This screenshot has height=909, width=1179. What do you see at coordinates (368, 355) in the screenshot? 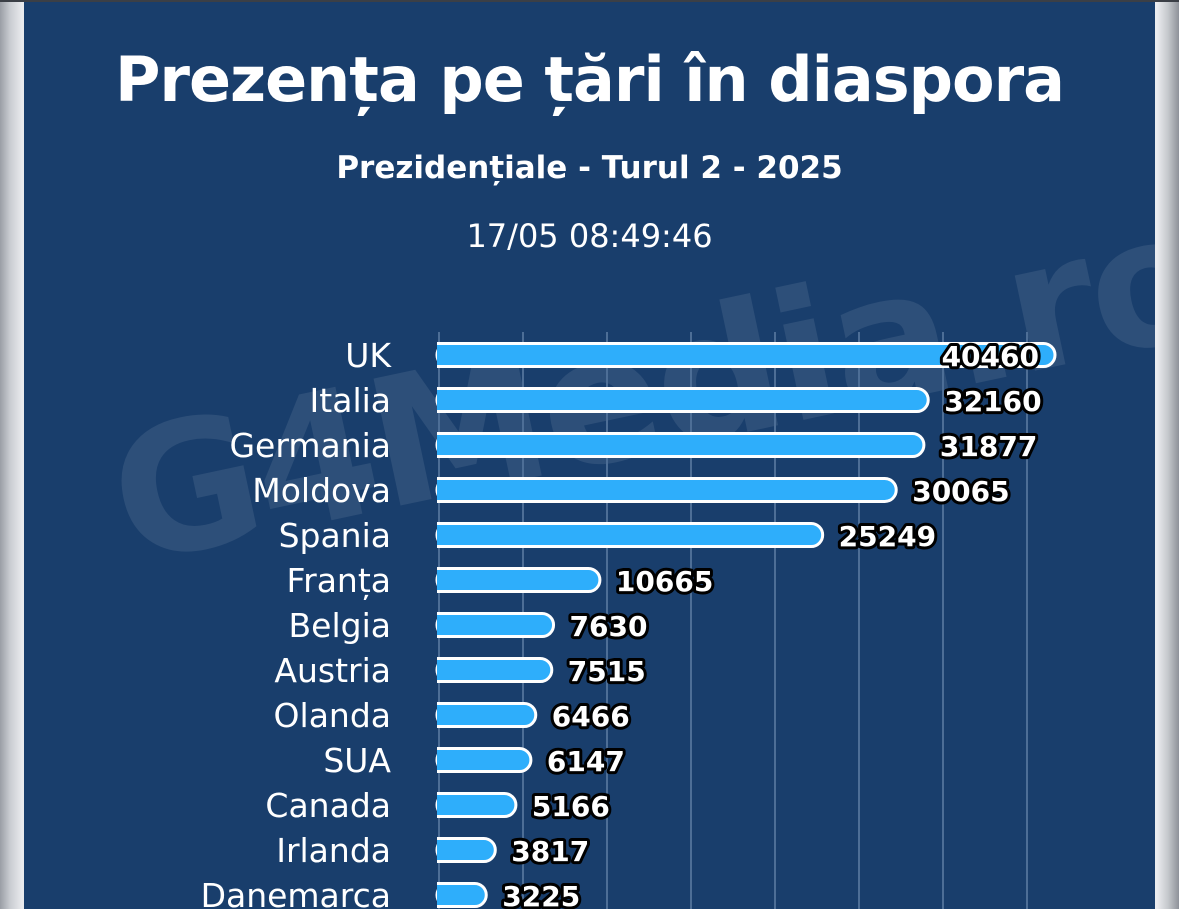
I see `category-label: UK` at bounding box center [368, 355].